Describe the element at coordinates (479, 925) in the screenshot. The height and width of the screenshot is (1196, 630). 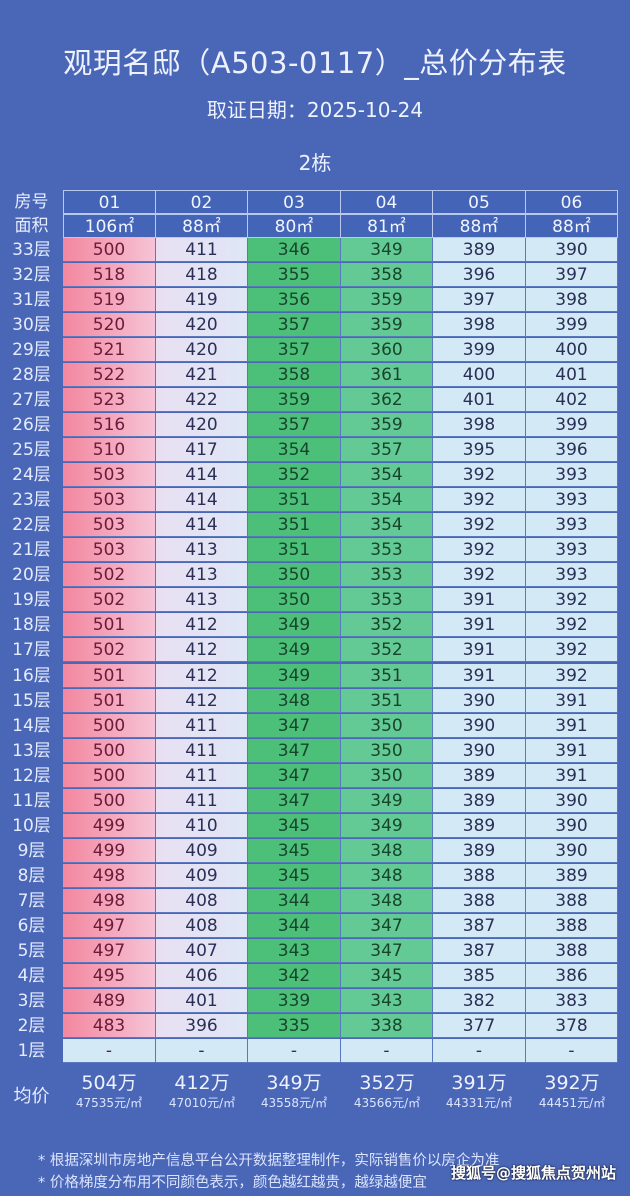
I see `cell-room-05: 387` at that location.